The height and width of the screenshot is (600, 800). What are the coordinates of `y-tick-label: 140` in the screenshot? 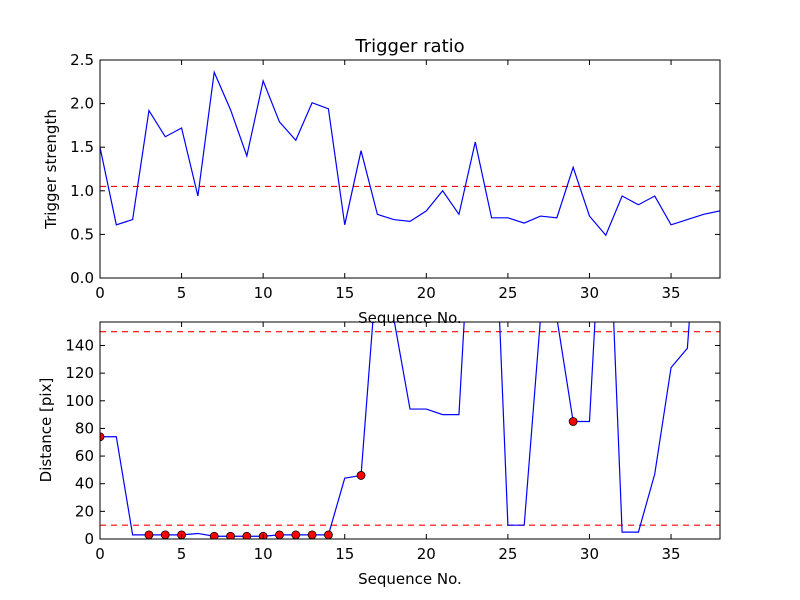 It's located at (79, 345).